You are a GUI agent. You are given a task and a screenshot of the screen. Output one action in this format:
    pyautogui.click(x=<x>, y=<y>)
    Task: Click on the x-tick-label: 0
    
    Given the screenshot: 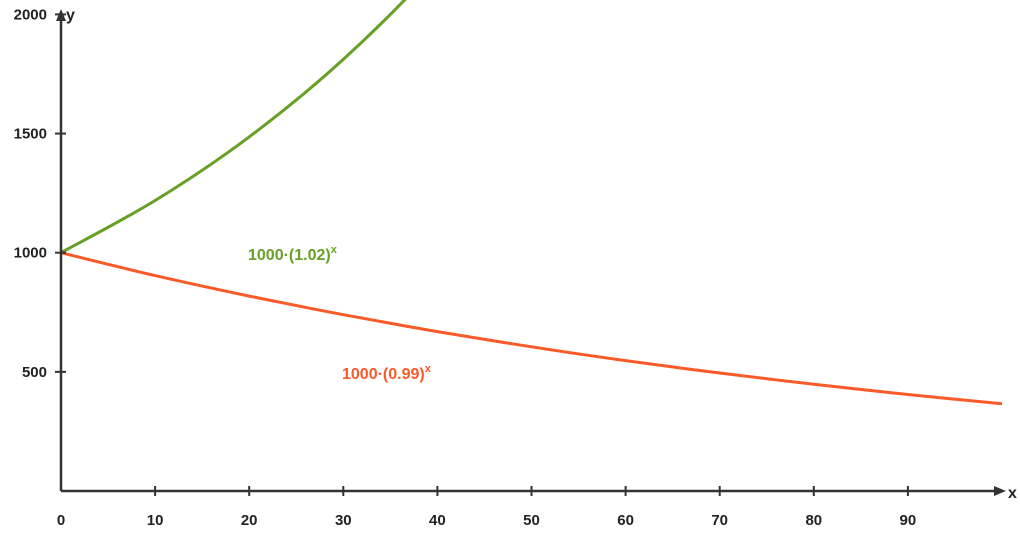 What is the action you would take?
    pyautogui.click(x=61, y=520)
    